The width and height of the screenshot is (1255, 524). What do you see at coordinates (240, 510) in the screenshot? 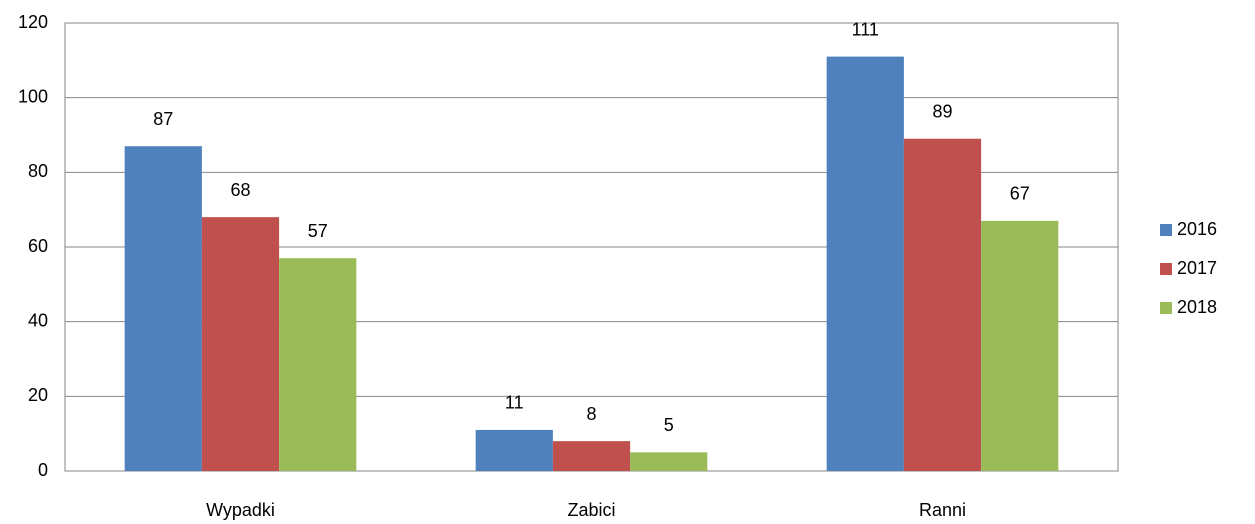
I see `x-tick-label: Wypadki` at bounding box center [240, 510].